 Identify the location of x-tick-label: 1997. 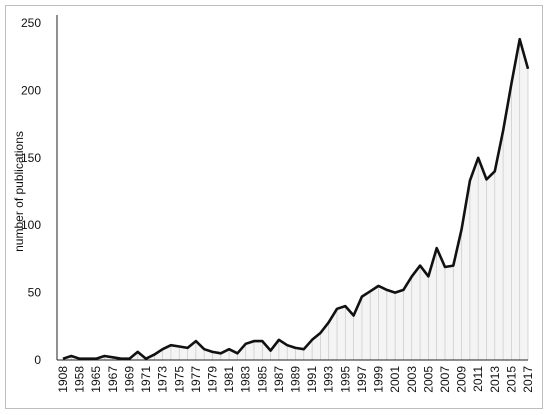
(362, 379).